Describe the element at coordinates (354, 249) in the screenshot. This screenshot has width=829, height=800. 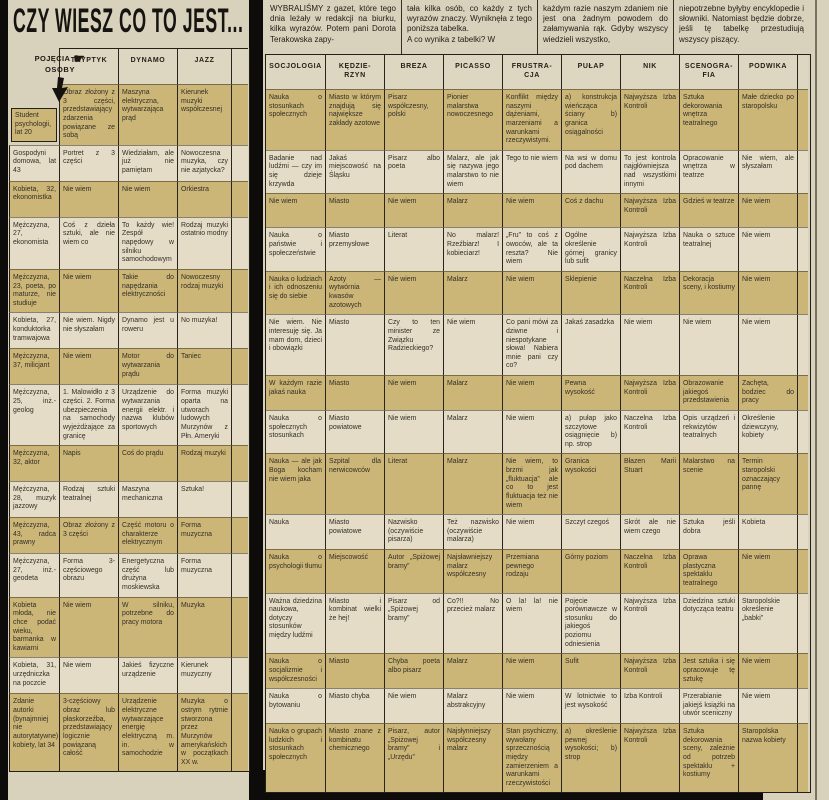
I see `answer-cell: Miasto przemysłowe` at that location.